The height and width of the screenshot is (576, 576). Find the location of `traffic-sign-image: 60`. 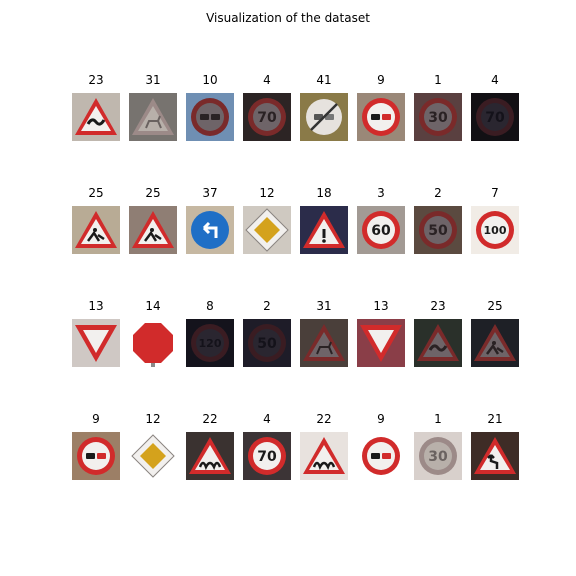

traffic-sign-image: 60 is located at coordinates (381, 230).